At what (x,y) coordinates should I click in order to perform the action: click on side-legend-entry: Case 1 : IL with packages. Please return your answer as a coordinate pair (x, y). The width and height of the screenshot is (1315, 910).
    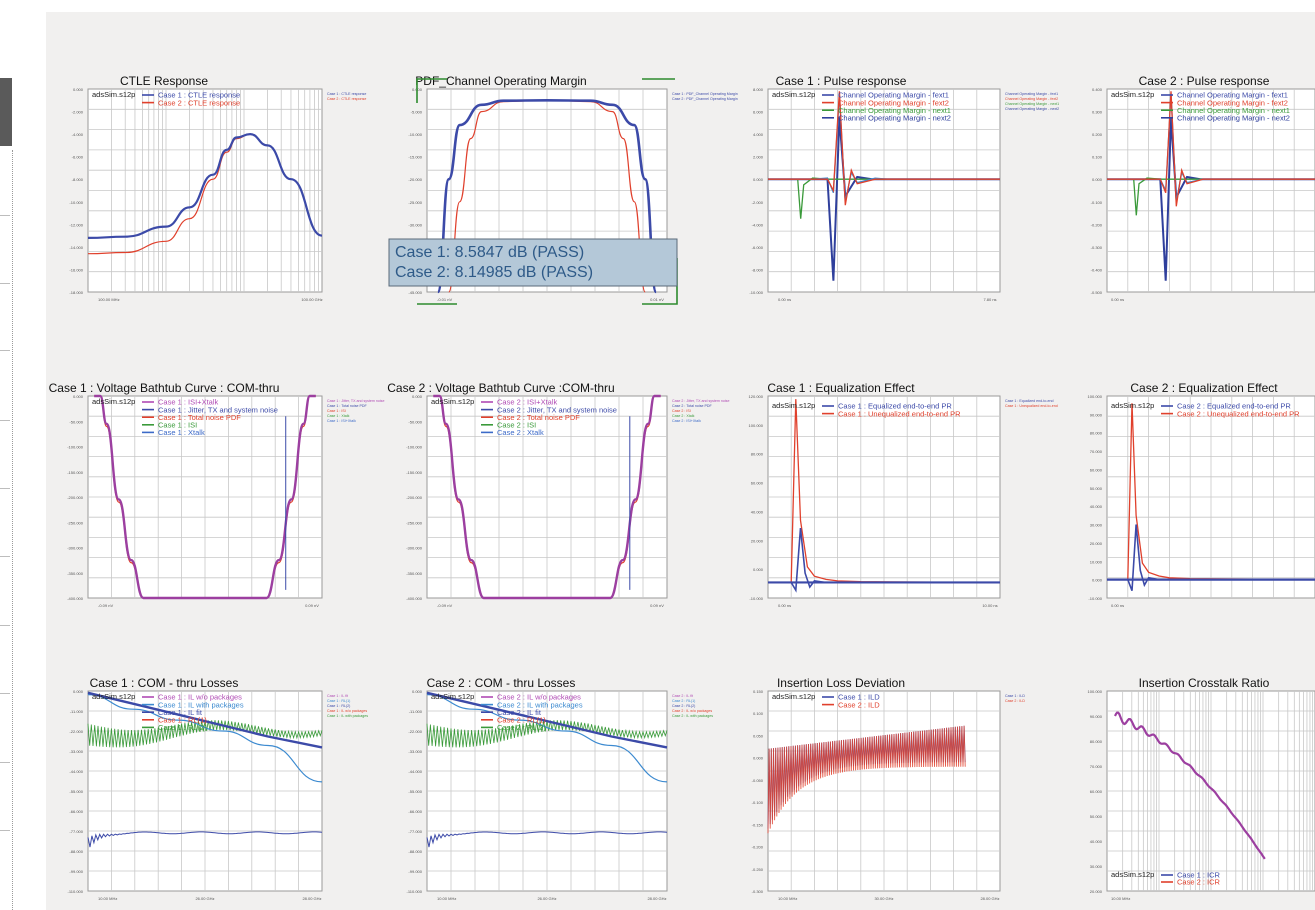
    Looking at the image, I should click on (347, 716).